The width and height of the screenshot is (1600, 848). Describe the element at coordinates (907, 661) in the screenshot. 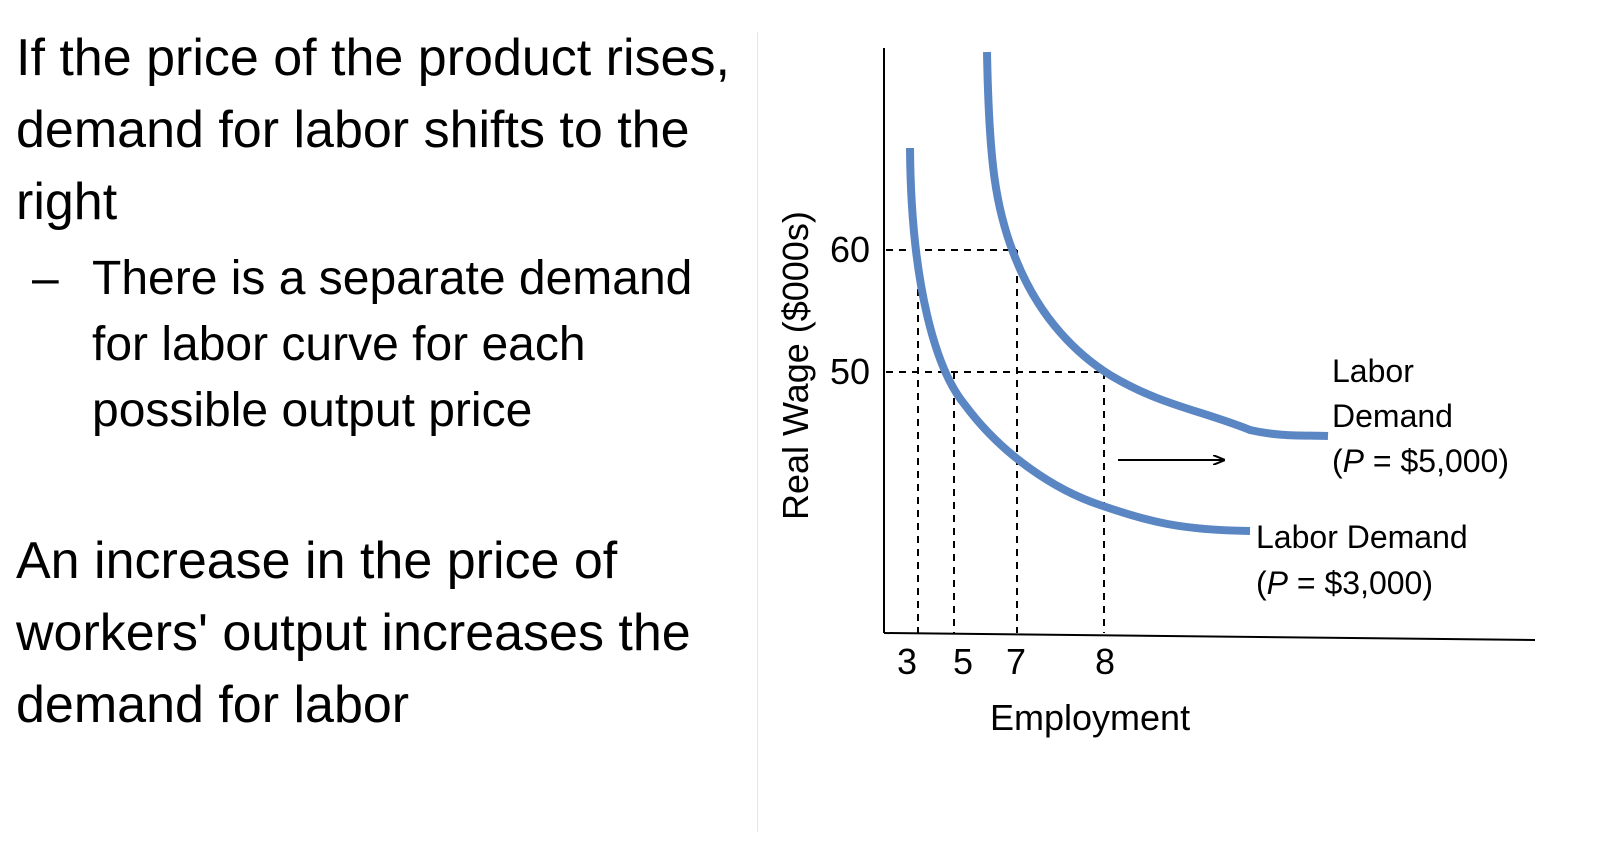

I see `x-tick-label: 3` at that location.